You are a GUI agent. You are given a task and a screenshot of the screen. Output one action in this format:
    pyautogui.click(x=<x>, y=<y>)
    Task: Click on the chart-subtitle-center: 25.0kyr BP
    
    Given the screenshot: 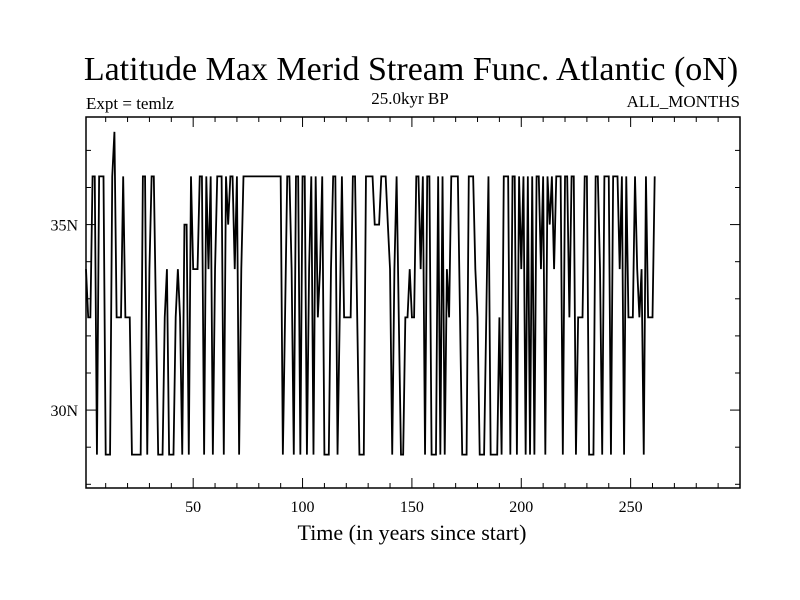 What is the action you would take?
    pyautogui.click(x=409, y=98)
    